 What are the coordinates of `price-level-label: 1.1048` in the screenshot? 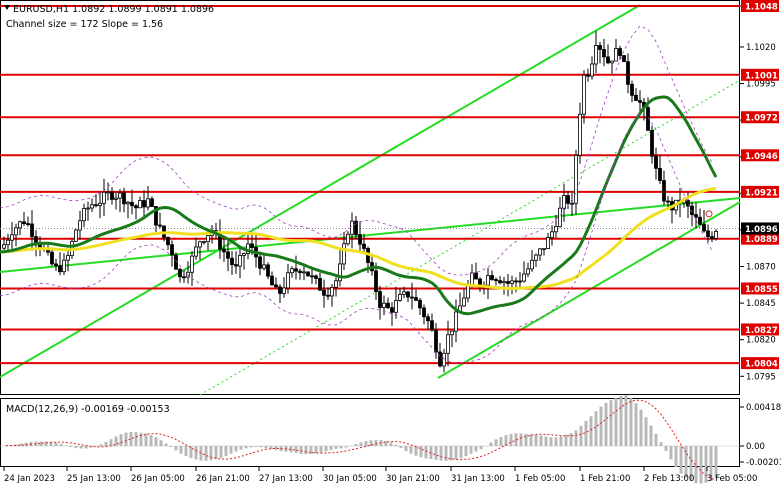 It's located at (761, 8).